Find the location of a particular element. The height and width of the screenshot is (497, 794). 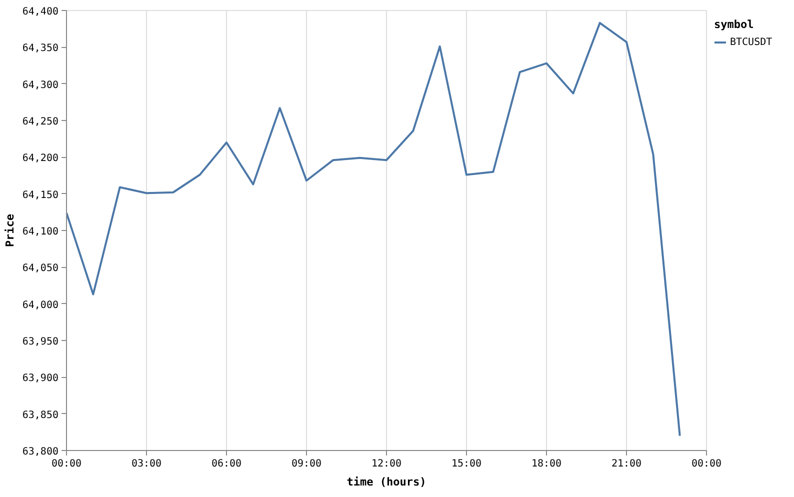

y-tick-label: 64,400 is located at coordinates (40, 12).